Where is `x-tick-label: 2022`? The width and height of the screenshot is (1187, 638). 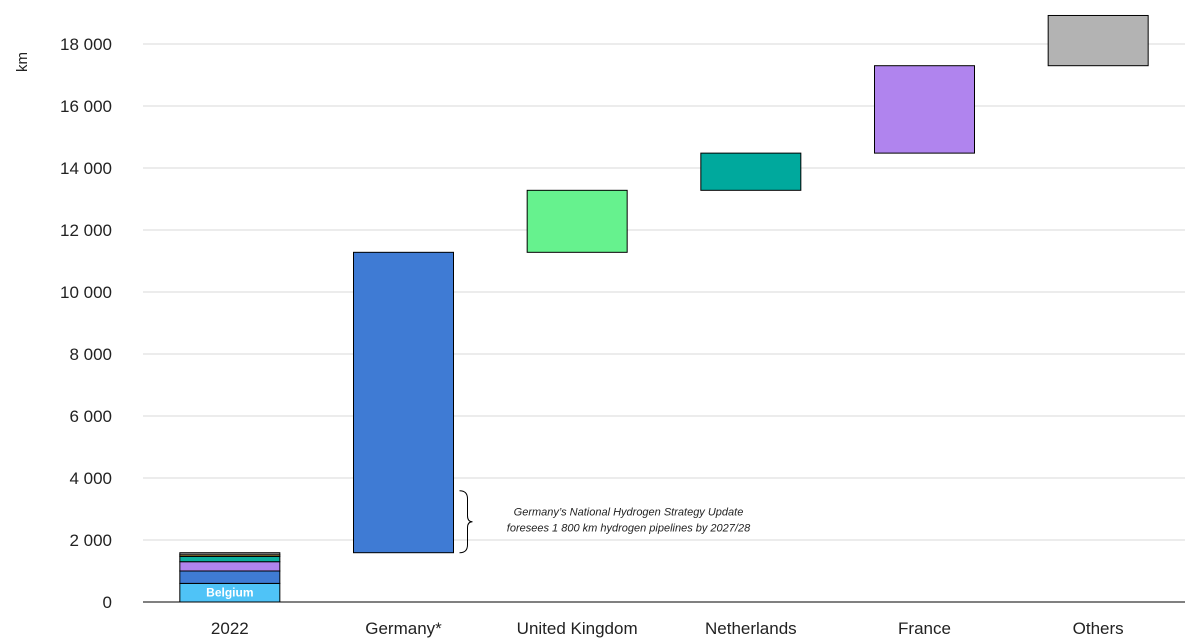
x-tick-label: 2022 is located at coordinates (230, 628).